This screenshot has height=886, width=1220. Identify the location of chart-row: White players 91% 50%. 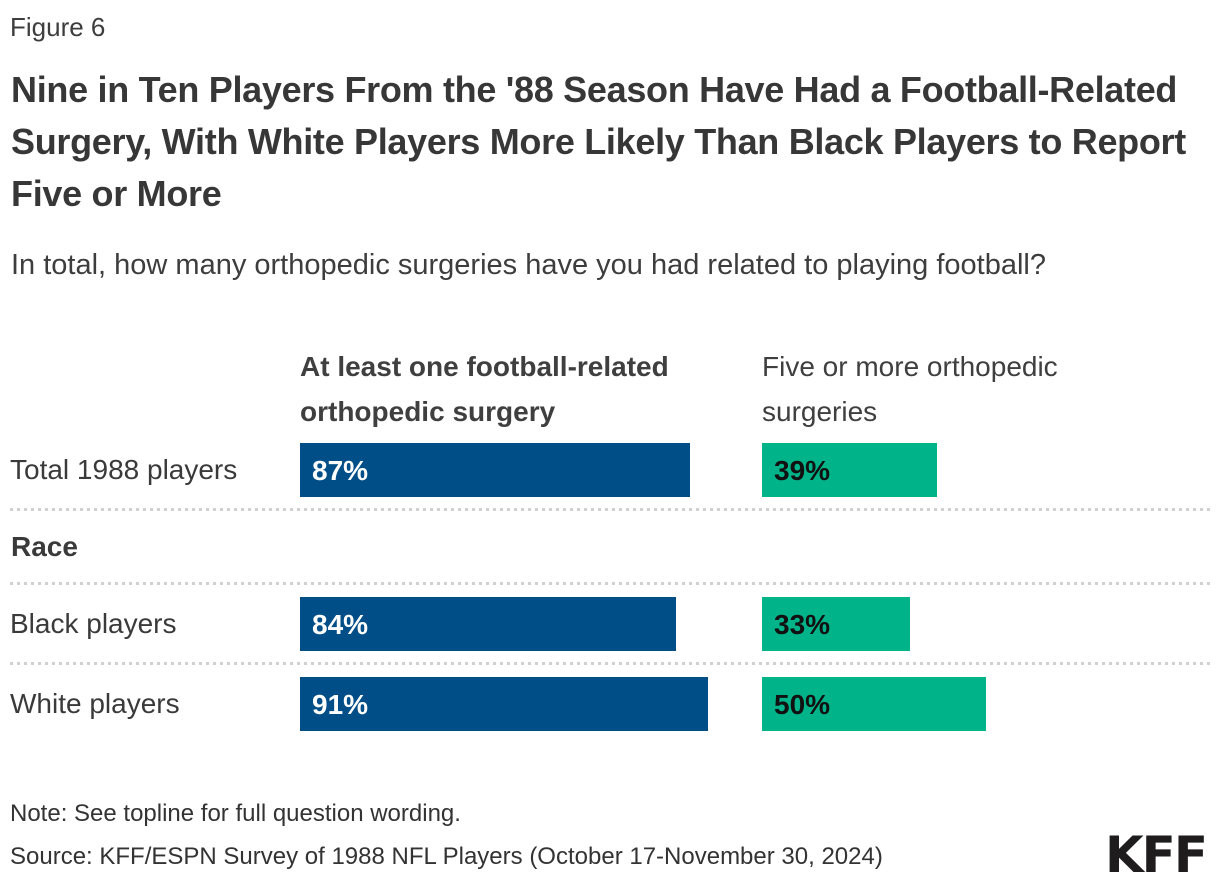
(610, 704).